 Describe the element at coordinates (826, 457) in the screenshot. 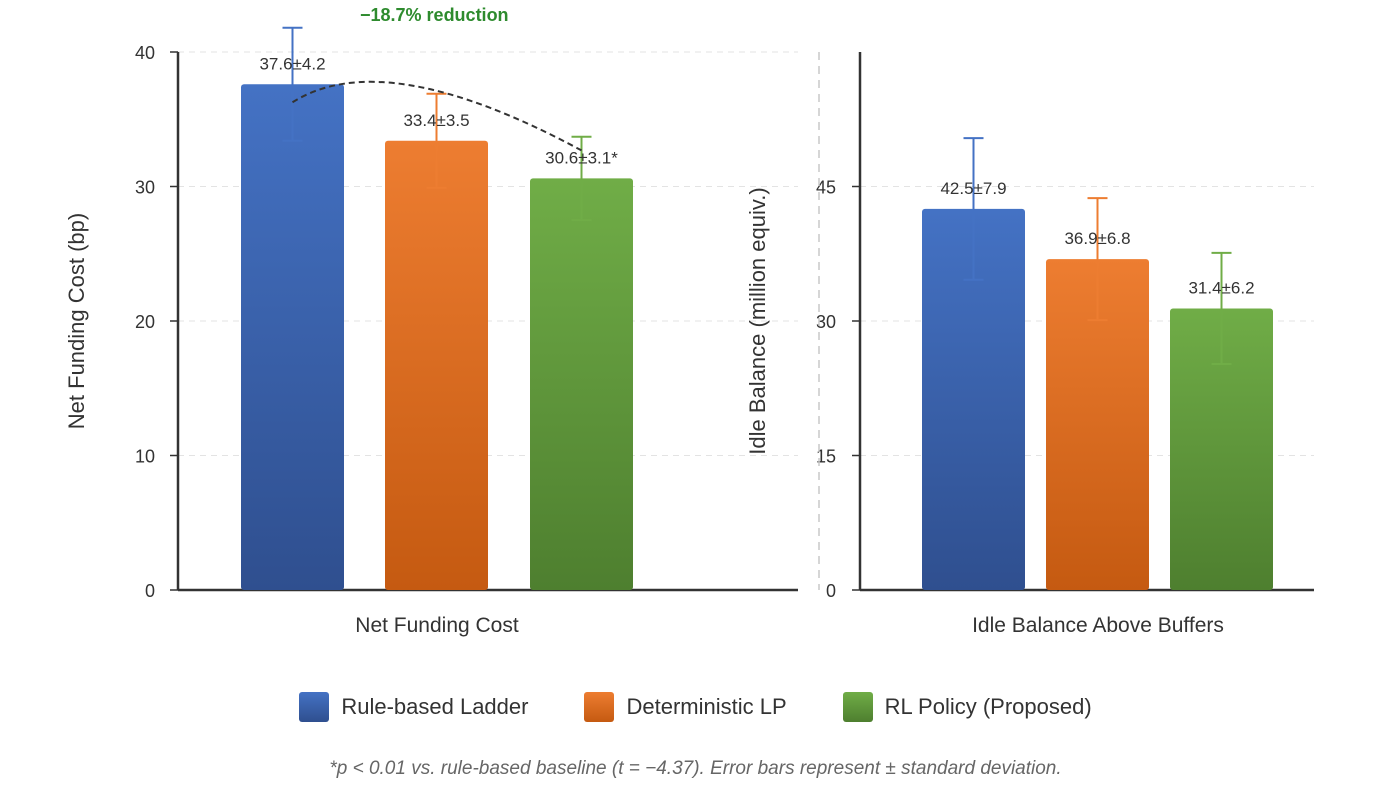

I see `y-tick-label: 15` at that location.